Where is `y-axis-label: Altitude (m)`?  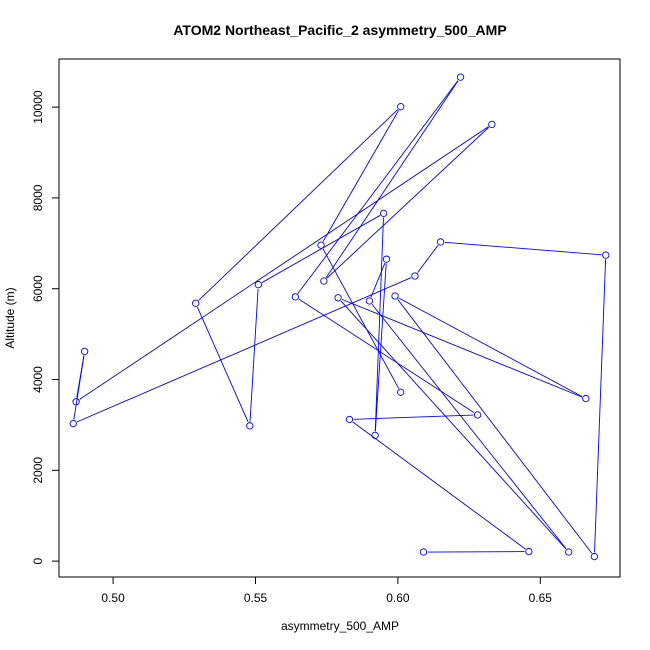
y-axis-label: Altitude (m) is located at coordinates (10, 317).